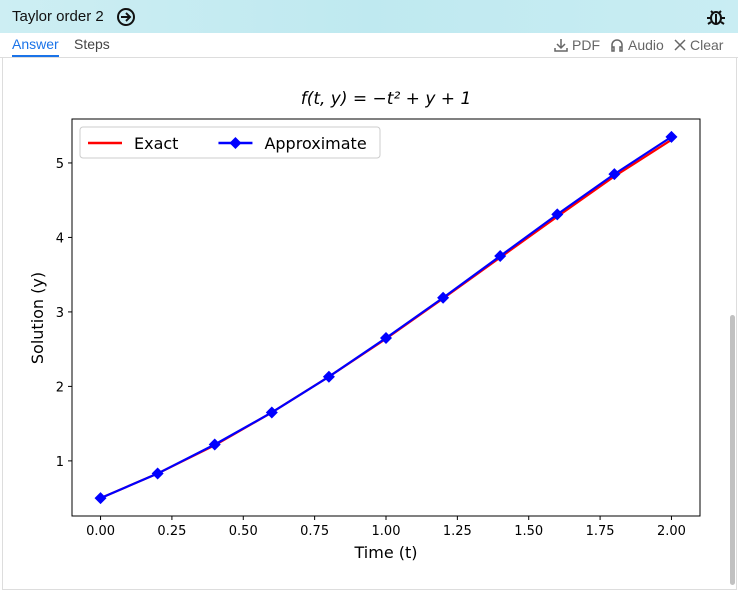  What do you see at coordinates (35, 46) in the screenshot?
I see `tab: Answer` at bounding box center [35, 46].